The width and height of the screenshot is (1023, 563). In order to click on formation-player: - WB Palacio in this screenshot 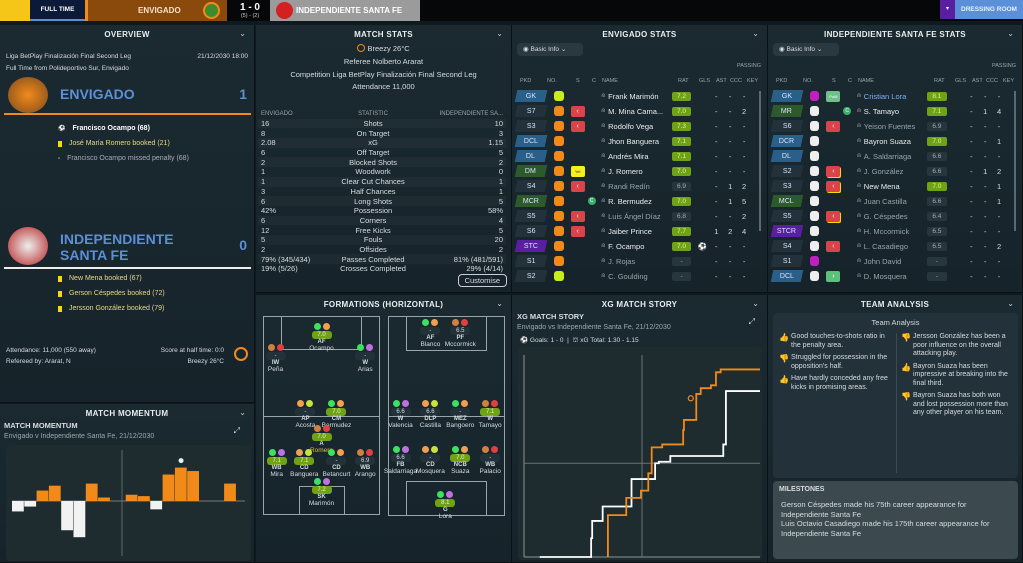, I will do `click(490, 460)`.